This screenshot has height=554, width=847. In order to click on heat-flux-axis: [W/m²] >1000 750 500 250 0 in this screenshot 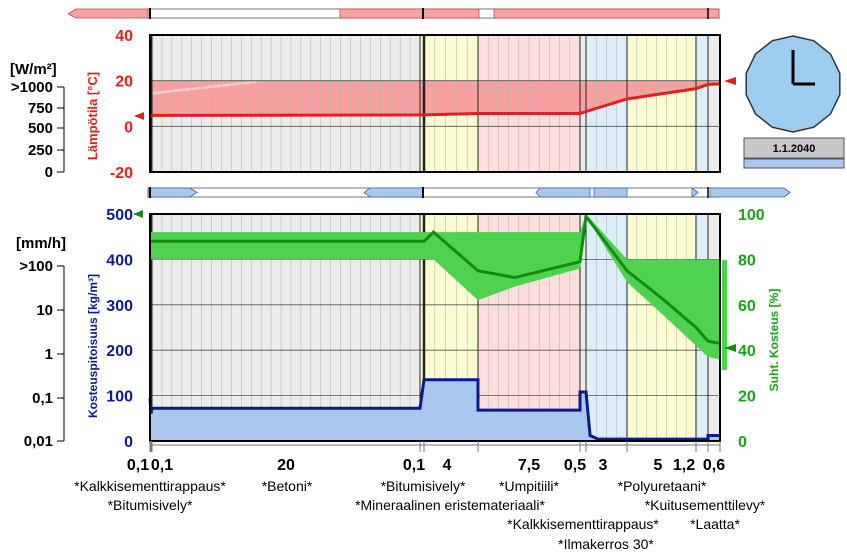, I will do `click(37, 121)`.